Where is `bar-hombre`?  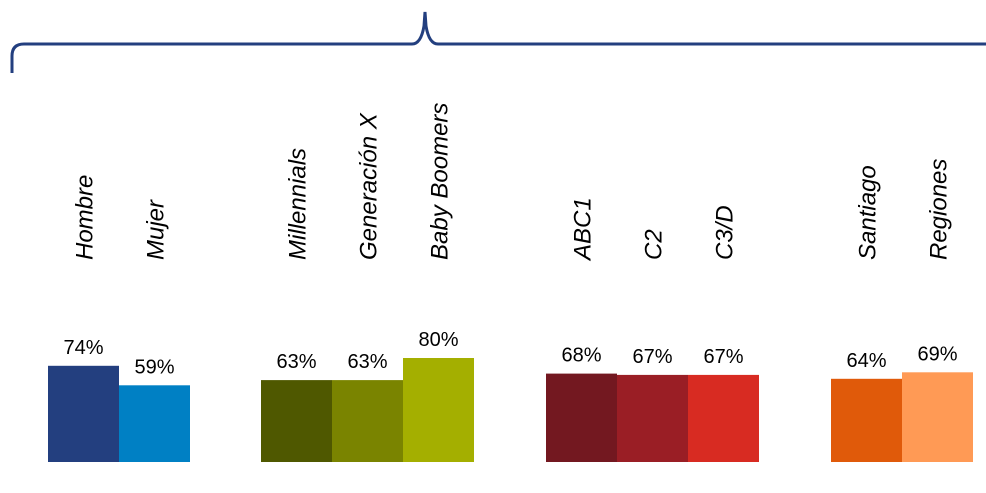
bar-hombre is located at coordinates (83, 413).